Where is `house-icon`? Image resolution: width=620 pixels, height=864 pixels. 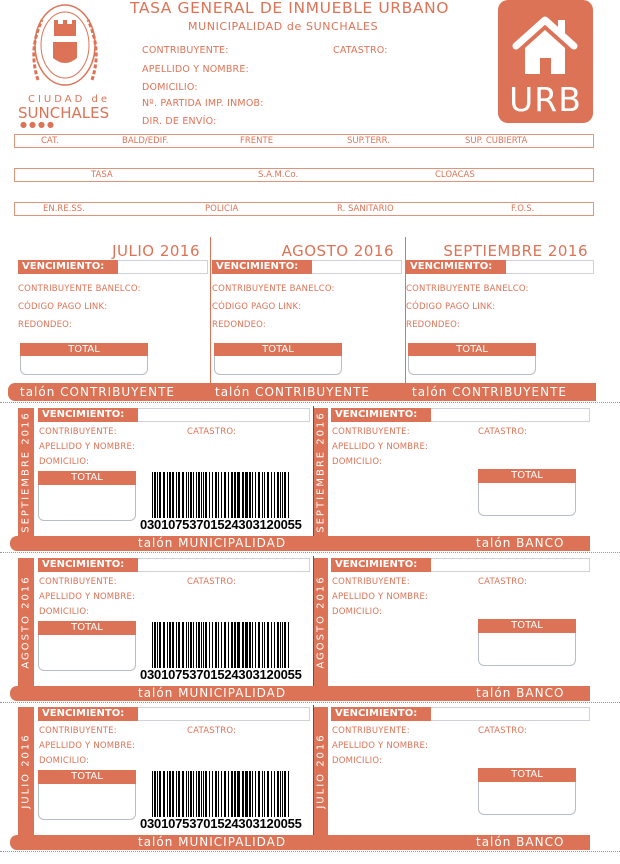 house-icon is located at coordinates (545, 45).